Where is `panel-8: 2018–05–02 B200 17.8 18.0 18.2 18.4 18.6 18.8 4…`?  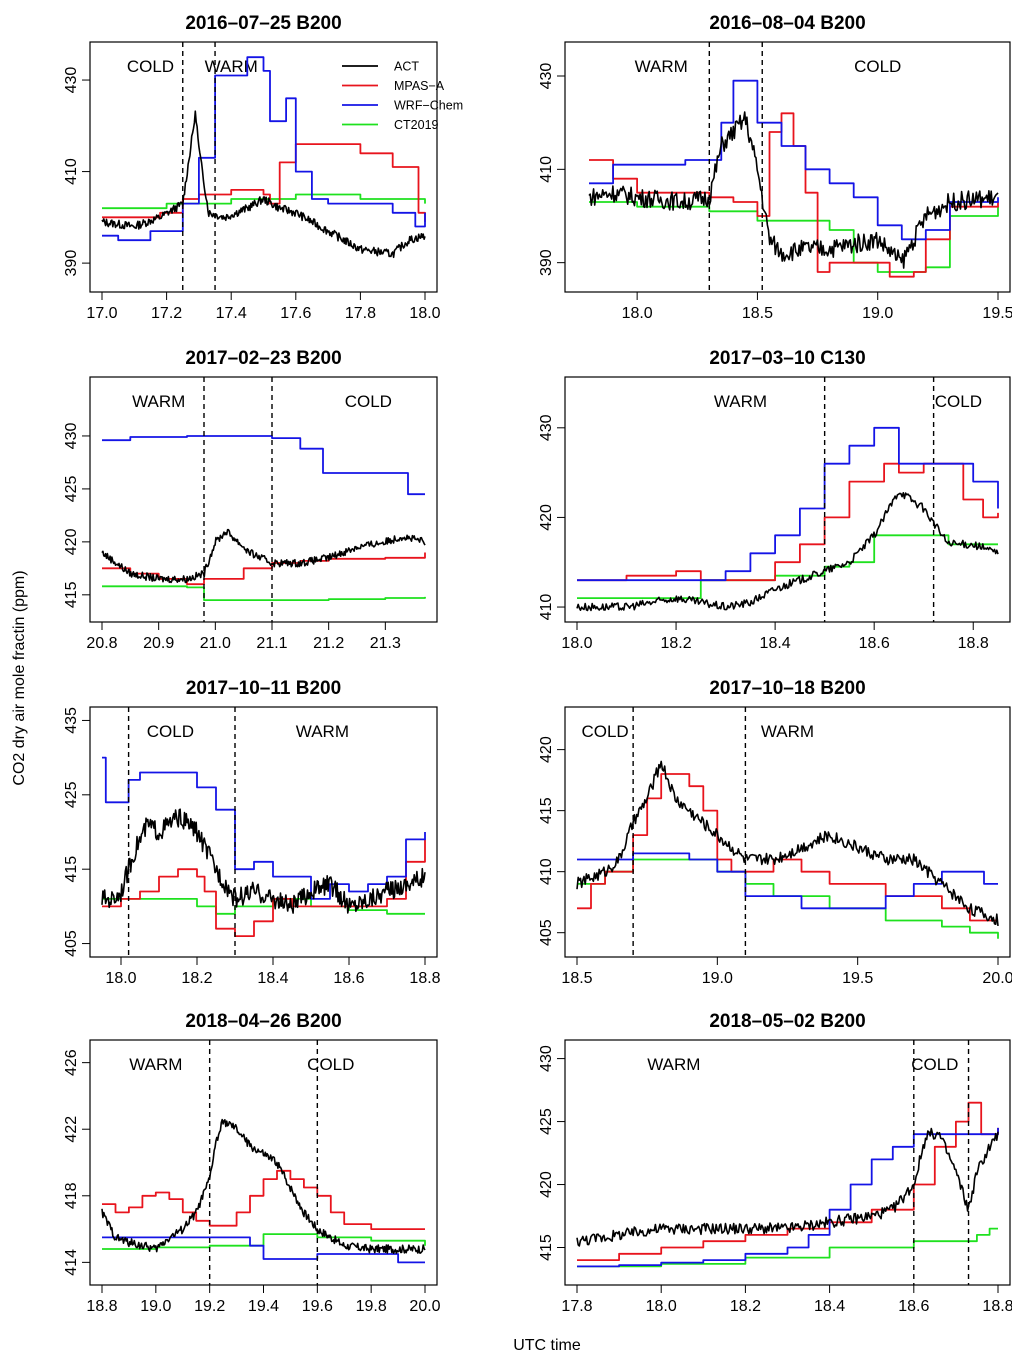 panel-8: 2018–05–02 B200 17.8 18.0 18.2 18.4 18.6 18.8 4… is located at coordinates (775, 1163).